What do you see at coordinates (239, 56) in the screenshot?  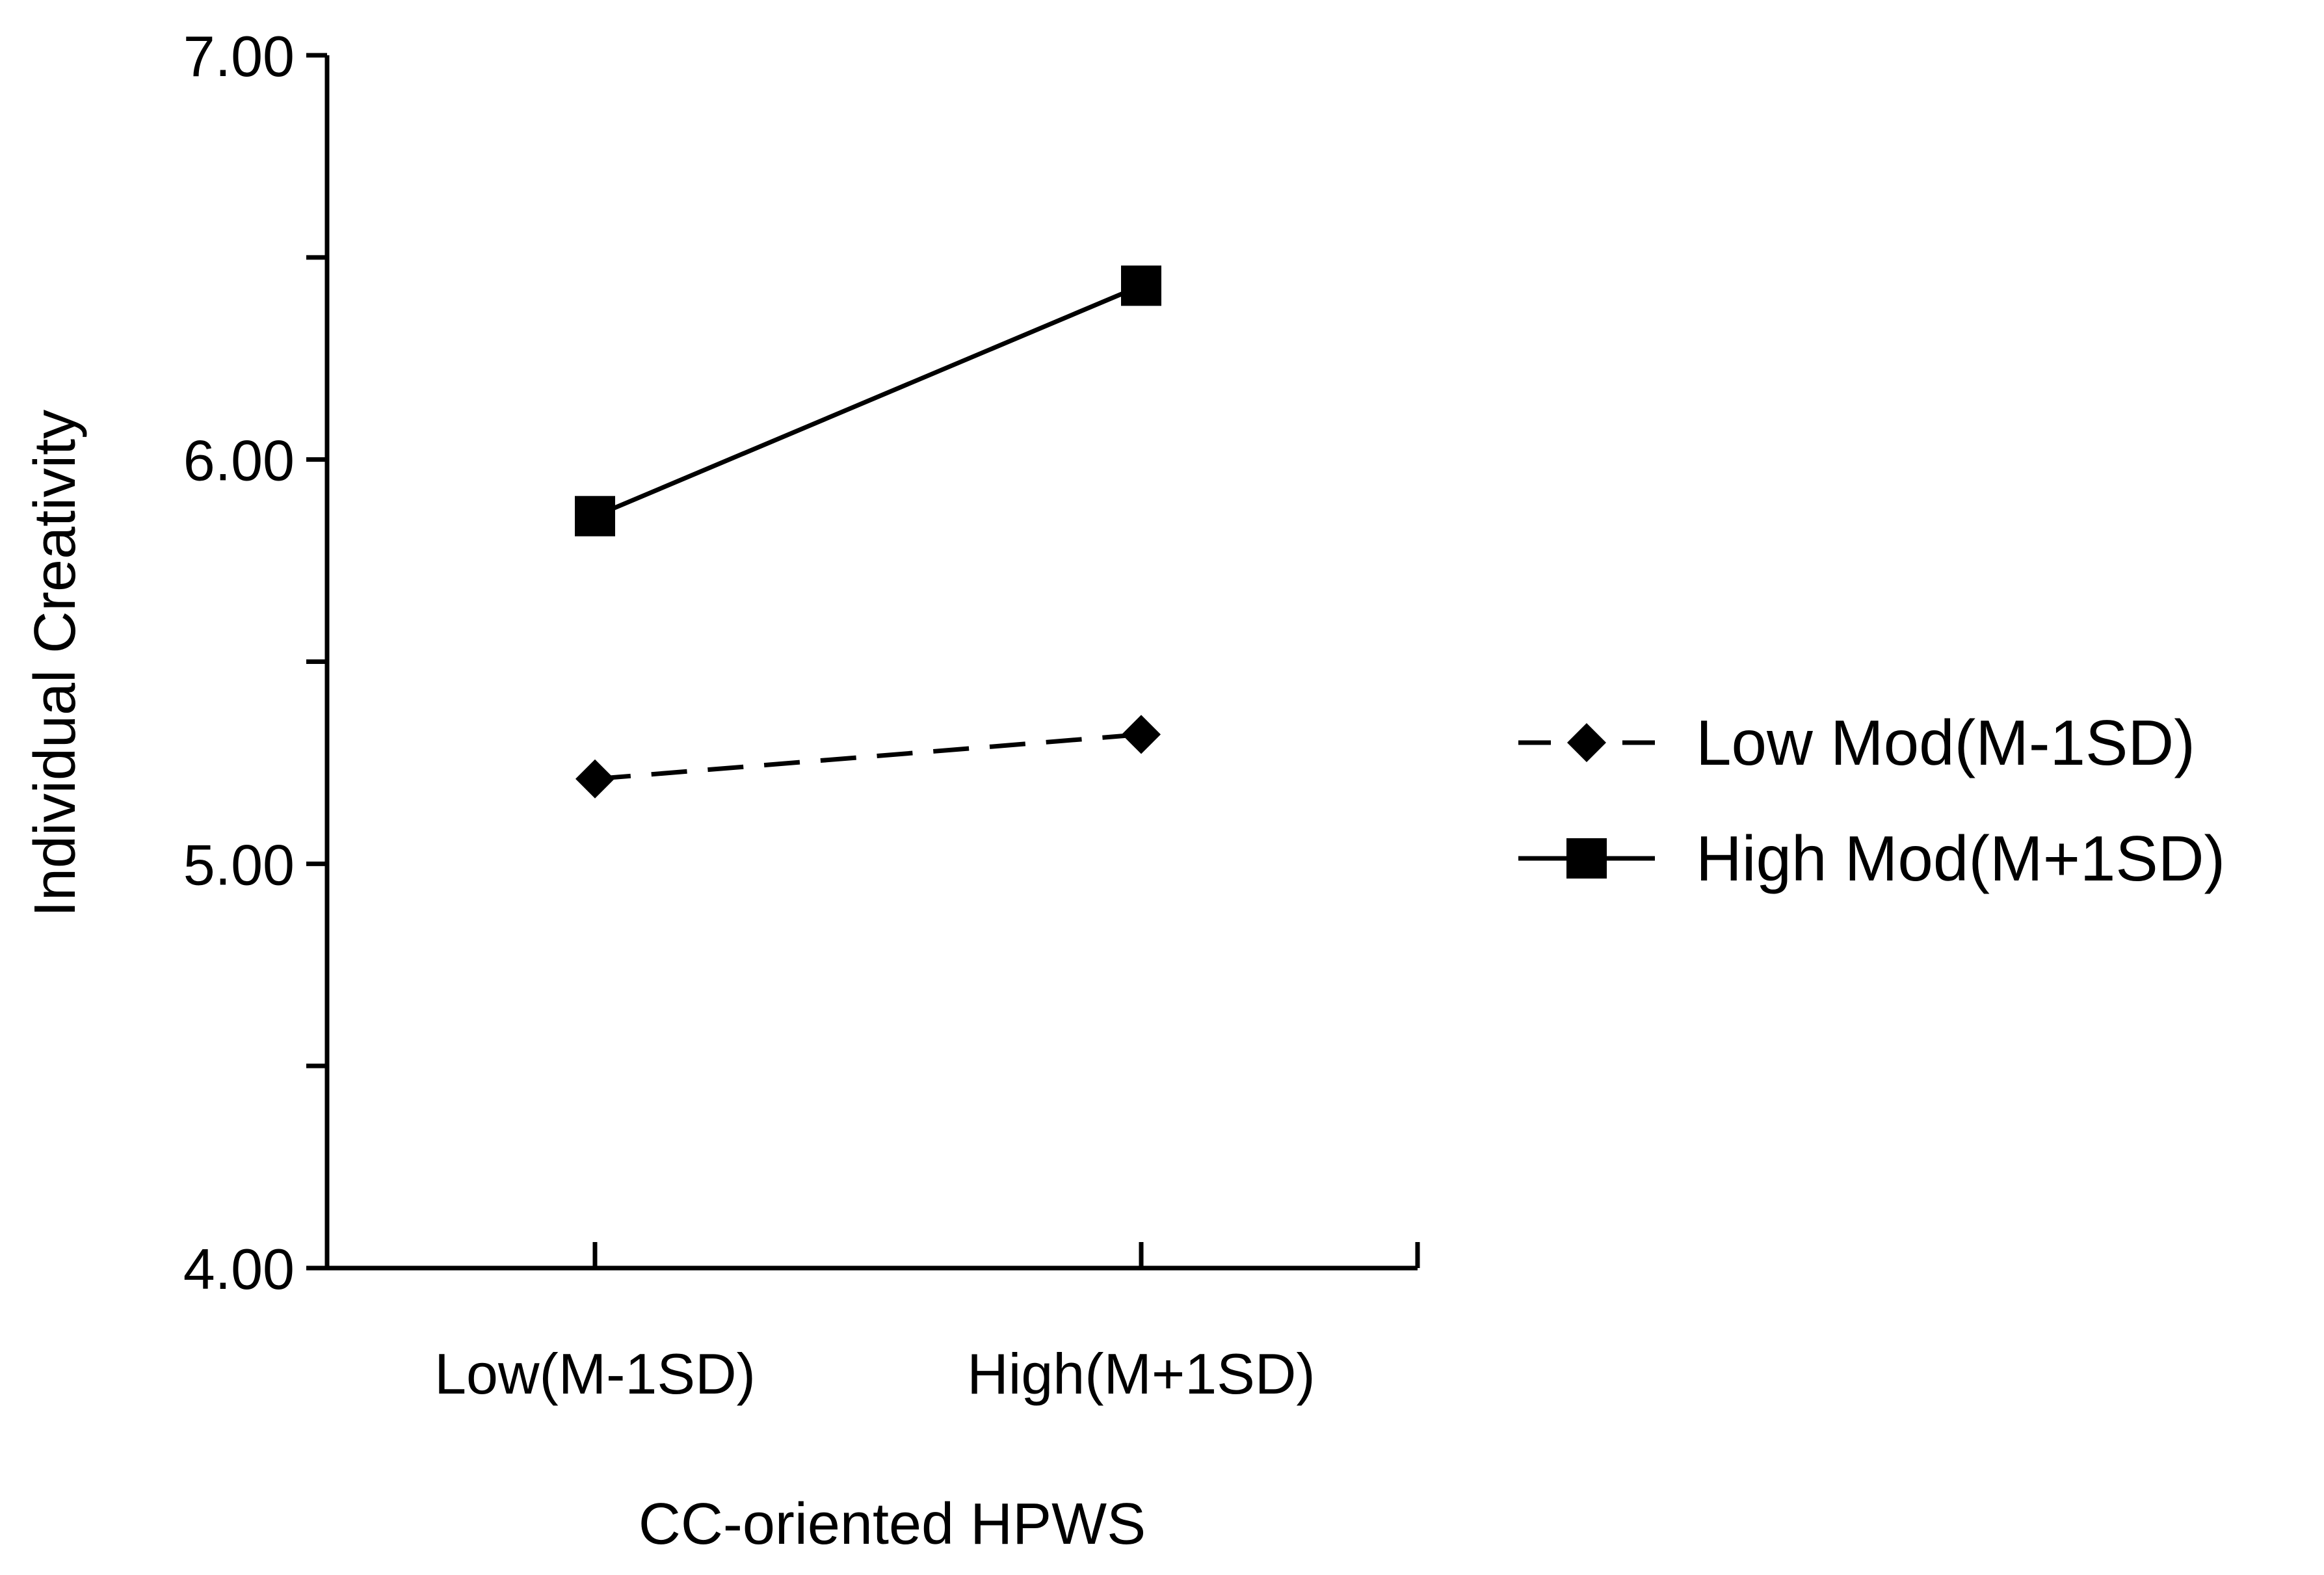 I see `y-tick-label: 7.00` at bounding box center [239, 56].